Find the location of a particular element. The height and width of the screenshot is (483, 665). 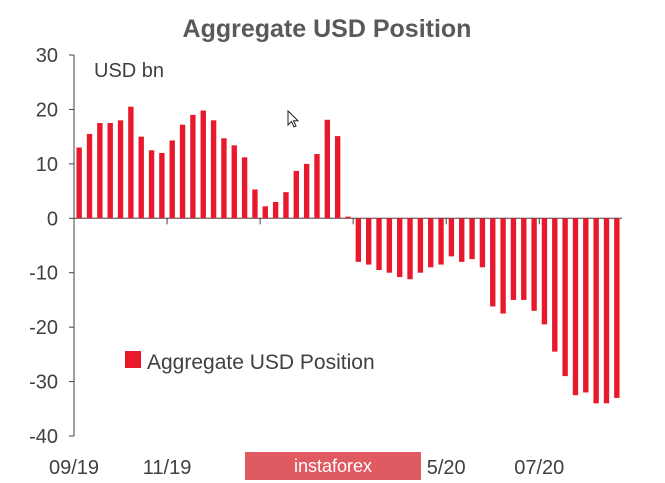

y-tick-label: -30 is located at coordinates (43, 383).